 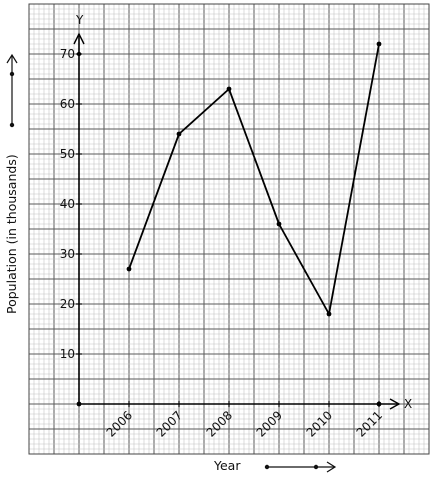 I want to click on x-axis-arrow-icon, so click(x=395, y=404).